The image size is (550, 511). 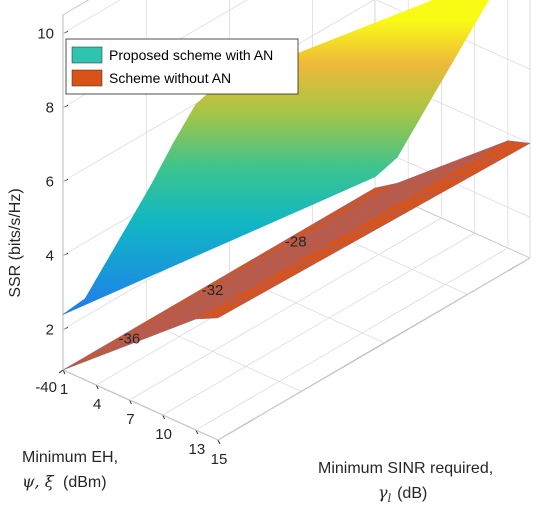 What do you see at coordinates (45, 33) in the screenshot?
I see `z-tick-label: 10` at bounding box center [45, 33].